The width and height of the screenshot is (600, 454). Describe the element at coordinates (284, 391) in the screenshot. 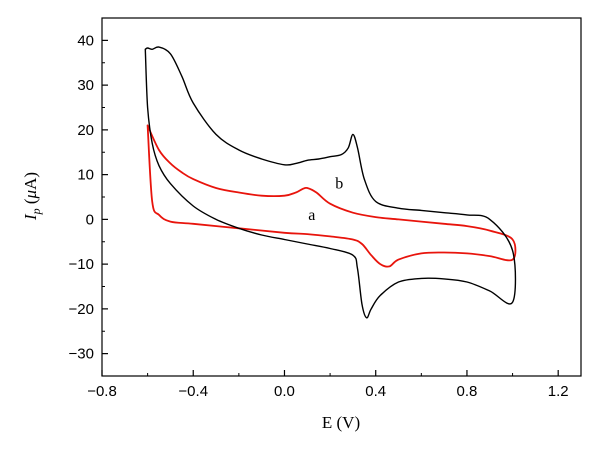

I see `x-tick-label: 0.0` at that location.